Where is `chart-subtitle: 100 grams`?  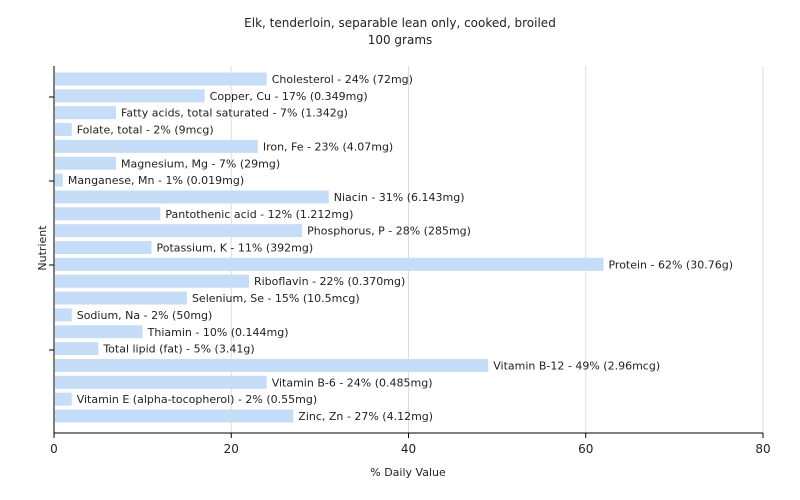
chart-subtitle: 100 grams is located at coordinates (400, 40).